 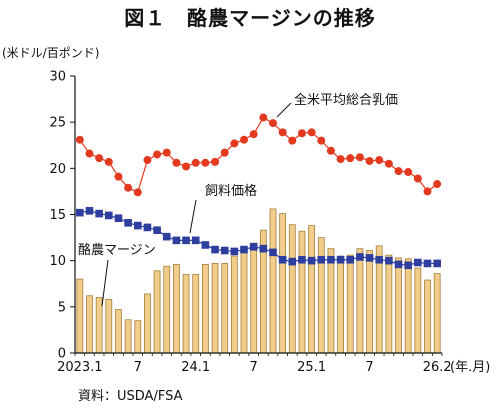 What do you see at coordinates (231, 191) in the screenshot?
I see `feed-price-label: 飼料価格` at bounding box center [231, 191].